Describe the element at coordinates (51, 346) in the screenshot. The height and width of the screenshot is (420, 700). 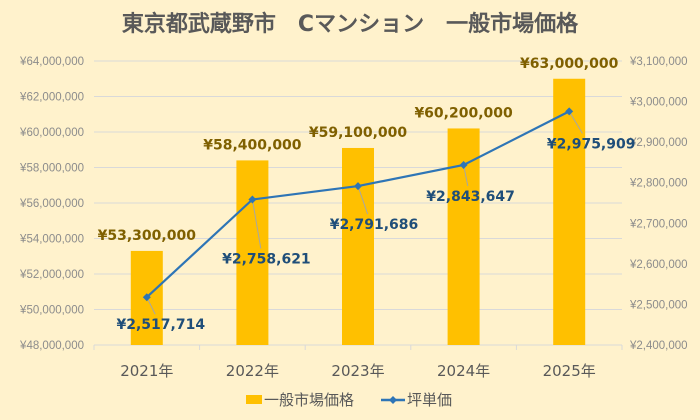
I see `left-axis-tick: ¥48,000,000` at that location.